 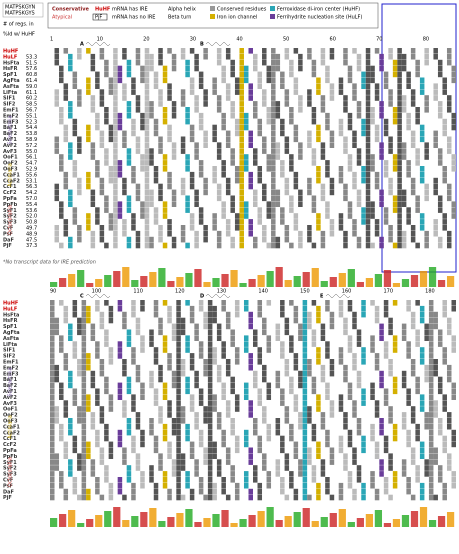 I want to click on species-name: CcF1, so click(x=10, y=439).